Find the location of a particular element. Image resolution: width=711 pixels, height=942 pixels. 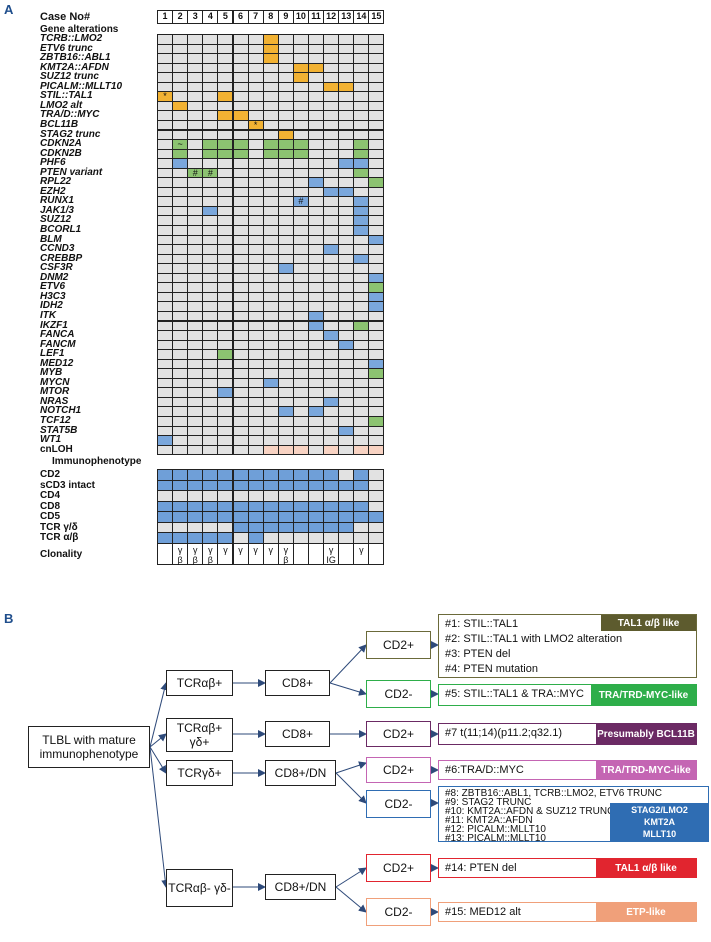

tag-tal1-ab-like-2: TAL1 α/β like is located at coordinates (646, 868).